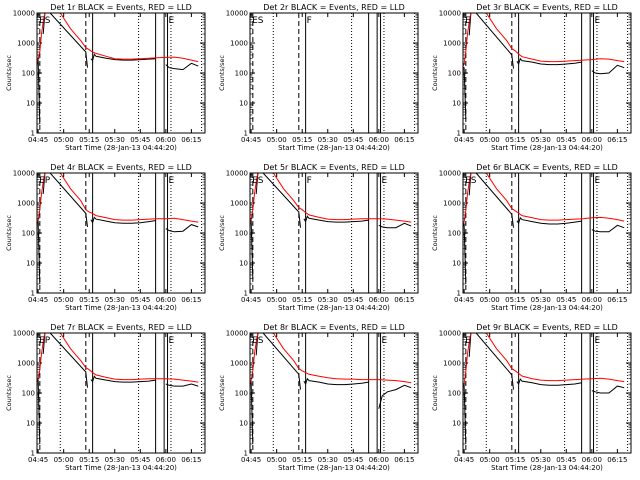 The width and height of the screenshot is (640, 480). What do you see at coordinates (258, 181) in the screenshot?
I see `event-letter: ES` at bounding box center [258, 181].